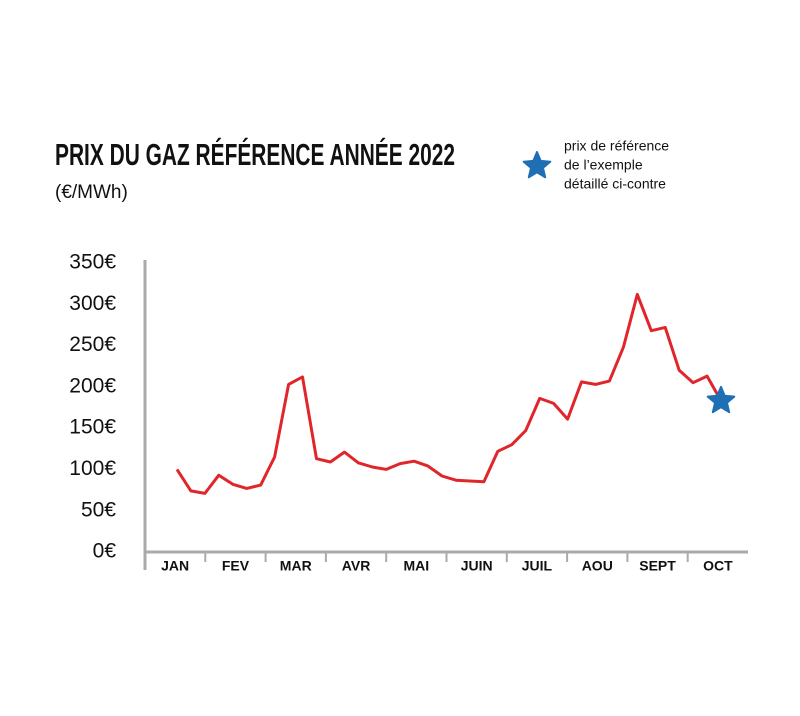 The height and width of the screenshot is (716, 800). What do you see at coordinates (92, 468) in the screenshot?
I see `y-tick-label: 100€` at bounding box center [92, 468].